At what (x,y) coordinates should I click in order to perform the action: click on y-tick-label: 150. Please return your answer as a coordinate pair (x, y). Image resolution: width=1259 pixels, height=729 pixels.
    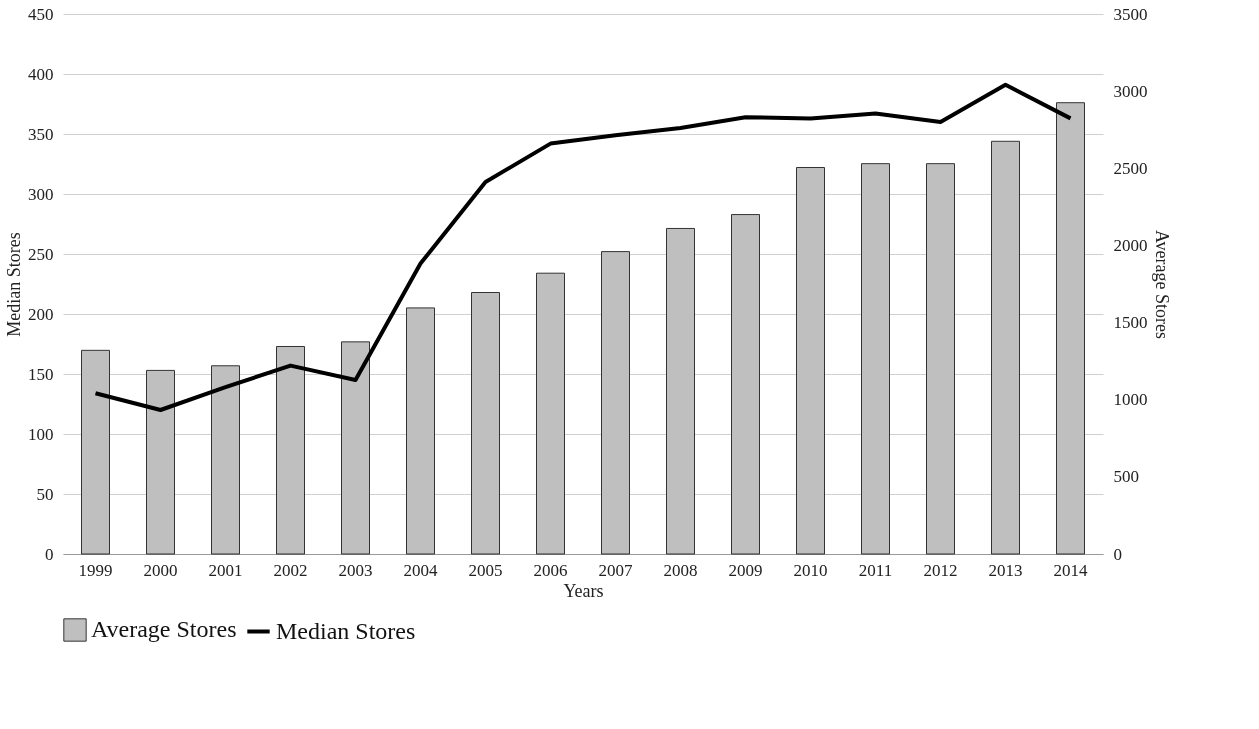
    Looking at the image, I should click on (41, 374).